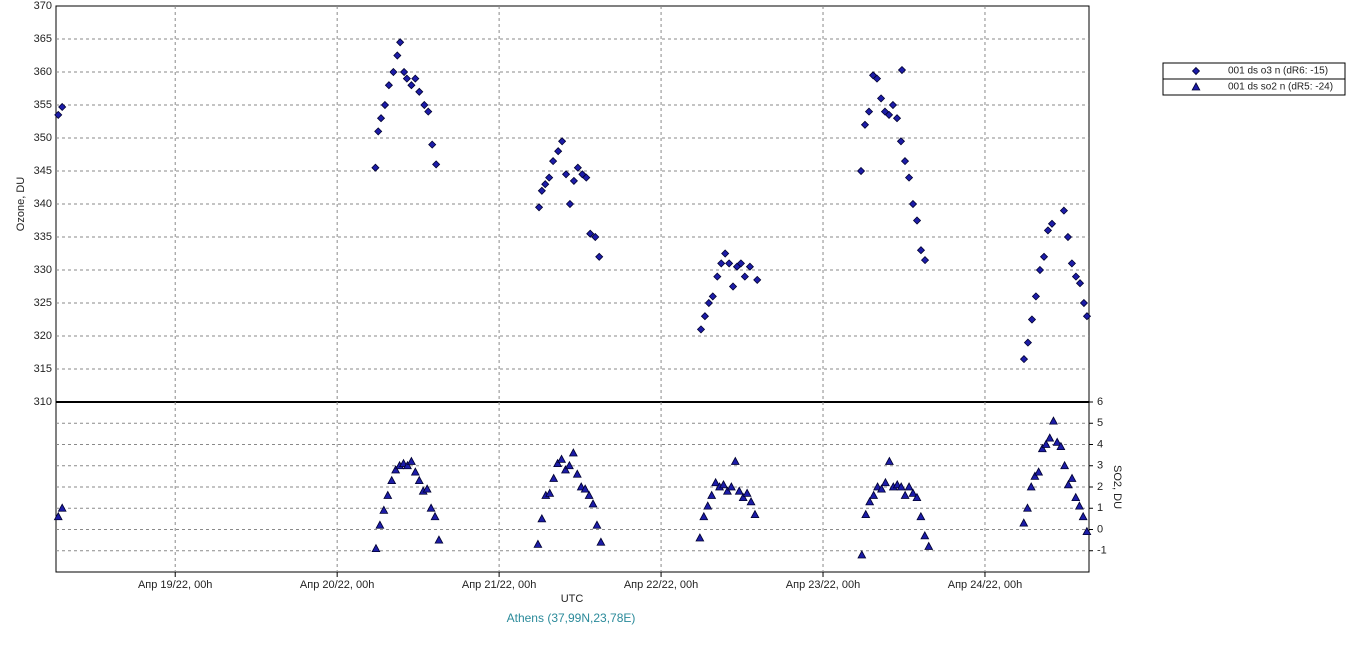  Describe the element at coordinates (1117, 487) in the screenshot. I see `y2-axis-label: SO2, DU` at that location.